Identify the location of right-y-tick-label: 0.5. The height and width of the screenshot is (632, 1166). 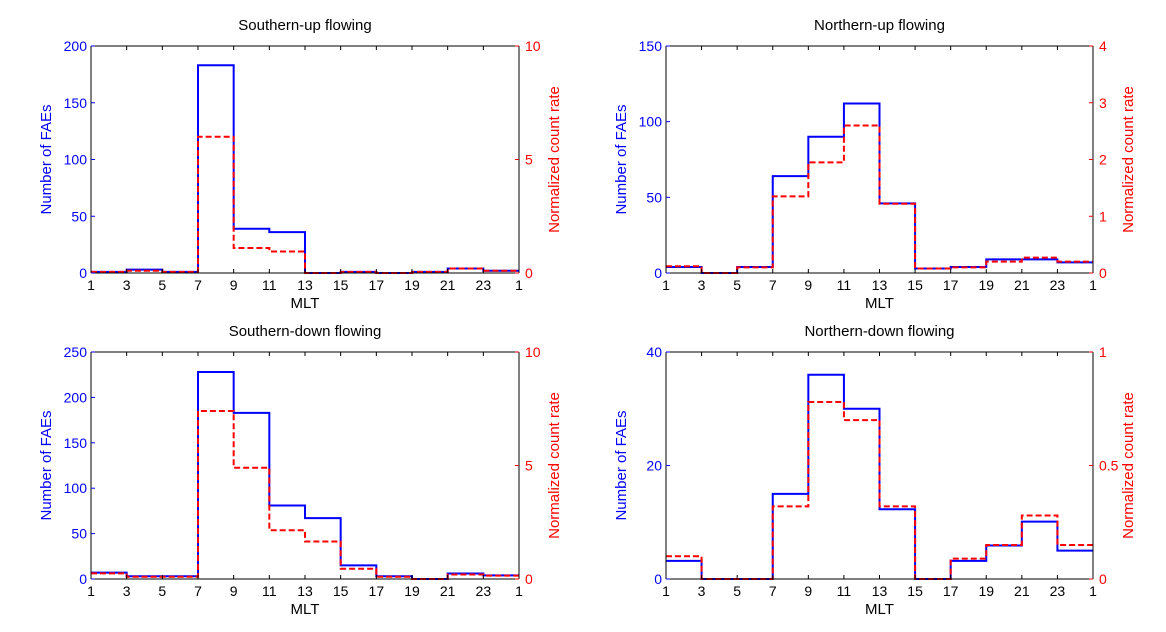
(1109, 466).